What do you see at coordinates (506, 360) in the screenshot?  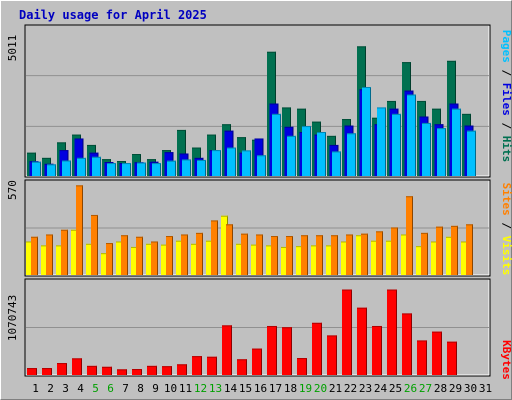 I see `legend-volume: KBytes` at bounding box center [506, 360].